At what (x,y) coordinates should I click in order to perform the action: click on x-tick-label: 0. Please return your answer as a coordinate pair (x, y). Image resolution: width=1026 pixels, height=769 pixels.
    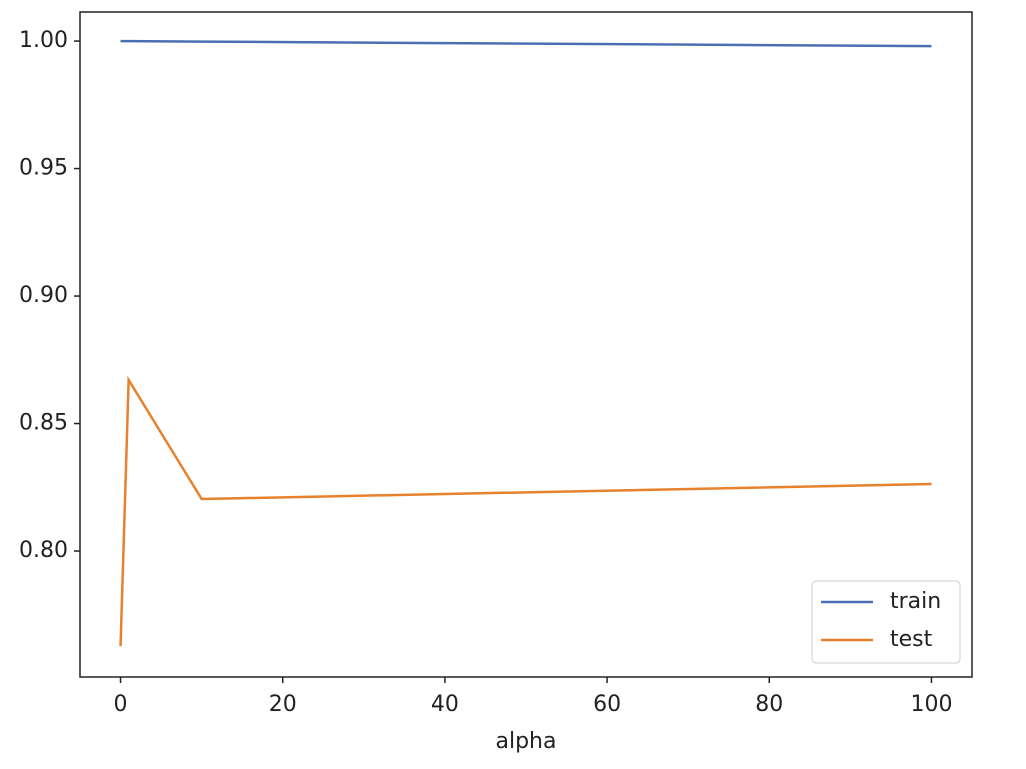
    Looking at the image, I should click on (121, 704).